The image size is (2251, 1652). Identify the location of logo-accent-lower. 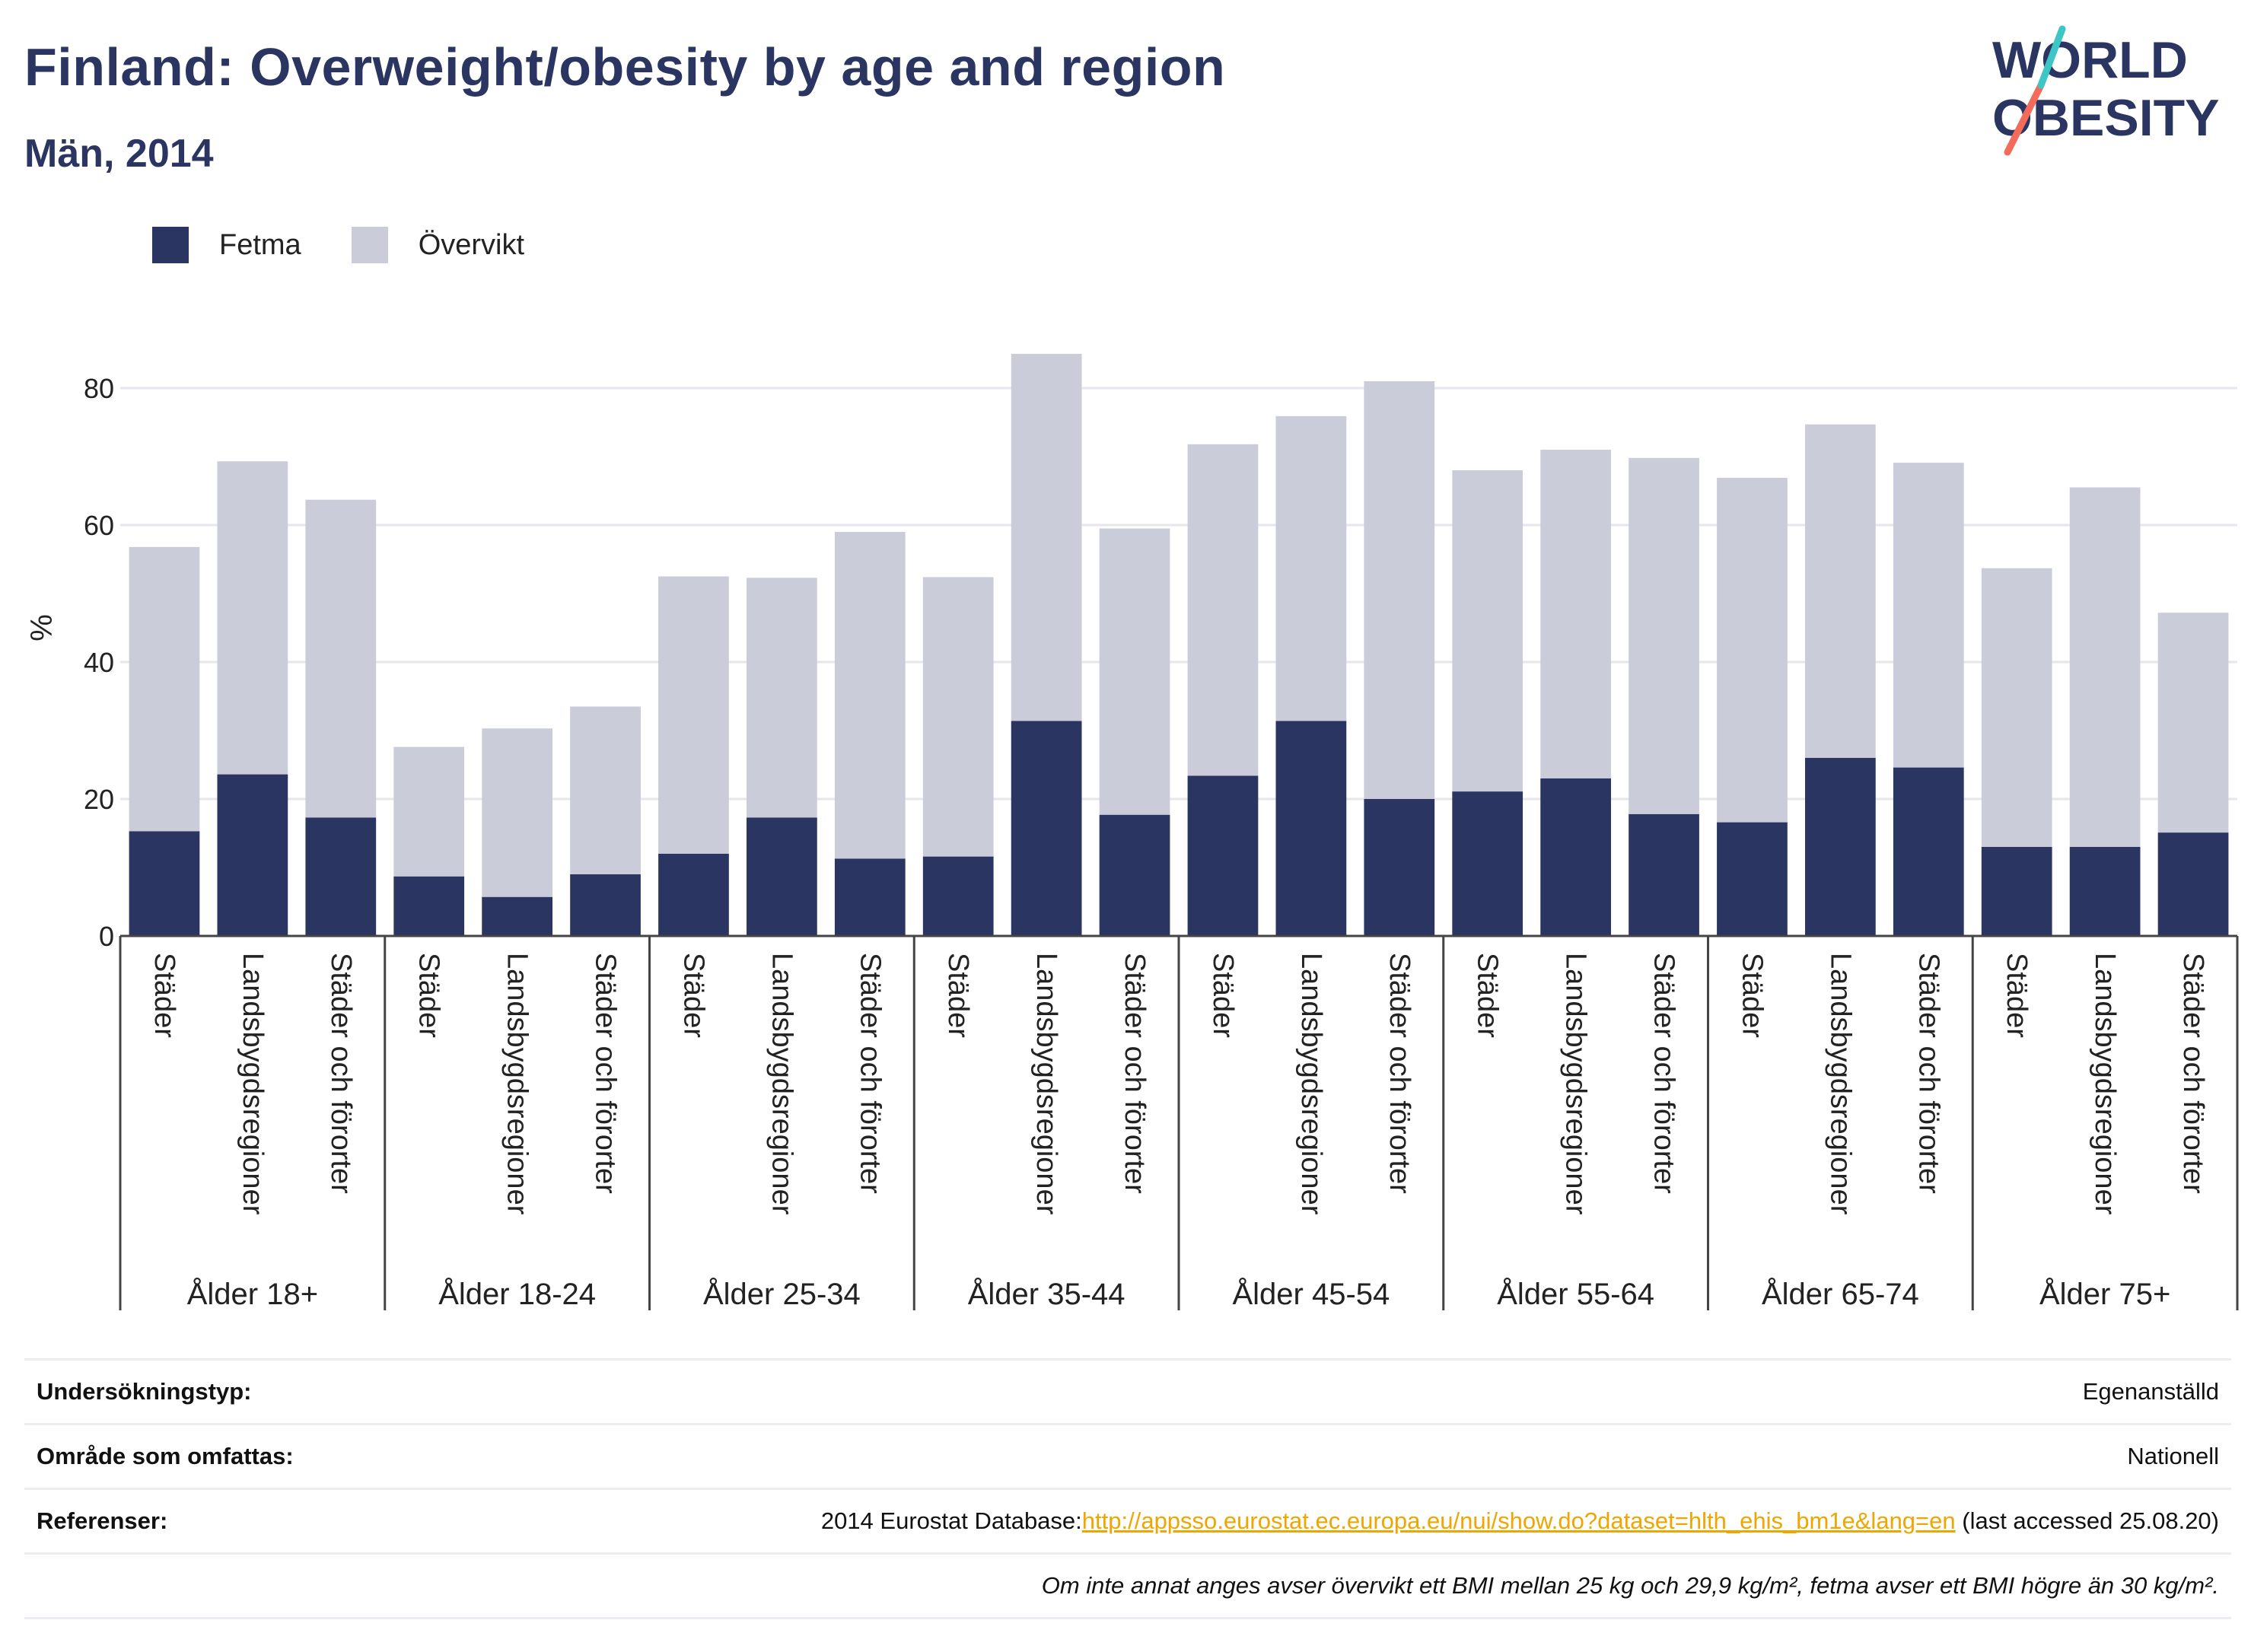
(2024, 118).